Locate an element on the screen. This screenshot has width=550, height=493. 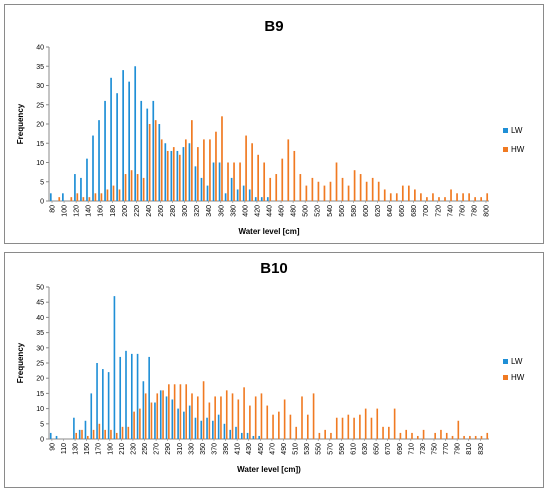
x-tick-label: 720 is located at coordinates (438, 211).